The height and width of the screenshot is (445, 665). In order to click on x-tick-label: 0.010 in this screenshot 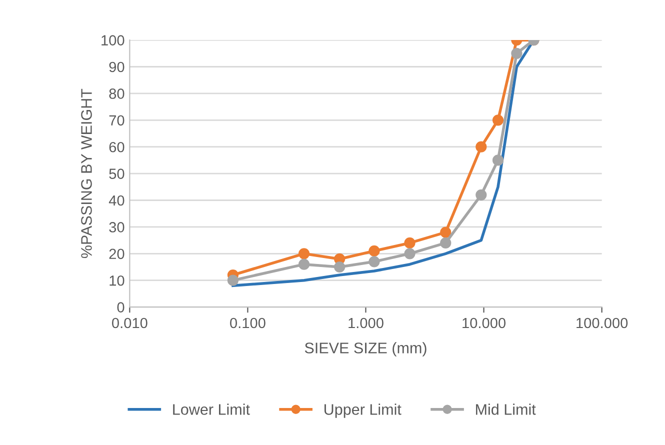, I will do `click(130, 323)`.